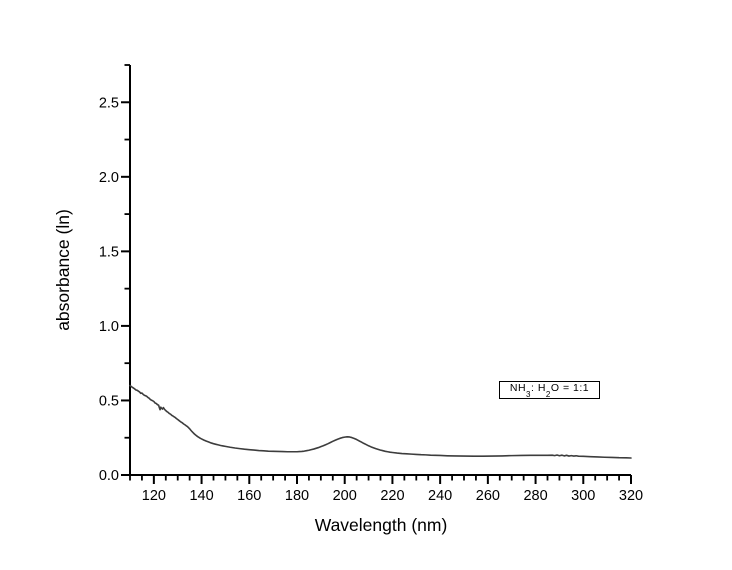  I want to click on y-tick-label: 1.0, so click(109, 327).